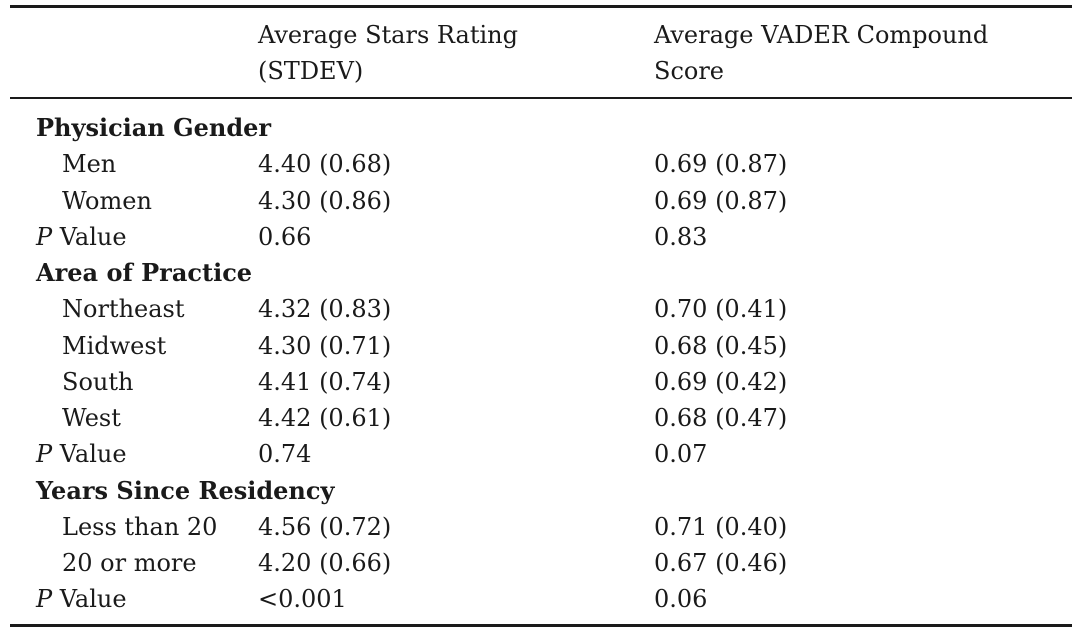 This screenshot has height=637, width=1080. What do you see at coordinates (144, 272) in the screenshot?
I see `section-title: Area of Practice` at bounding box center [144, 272].